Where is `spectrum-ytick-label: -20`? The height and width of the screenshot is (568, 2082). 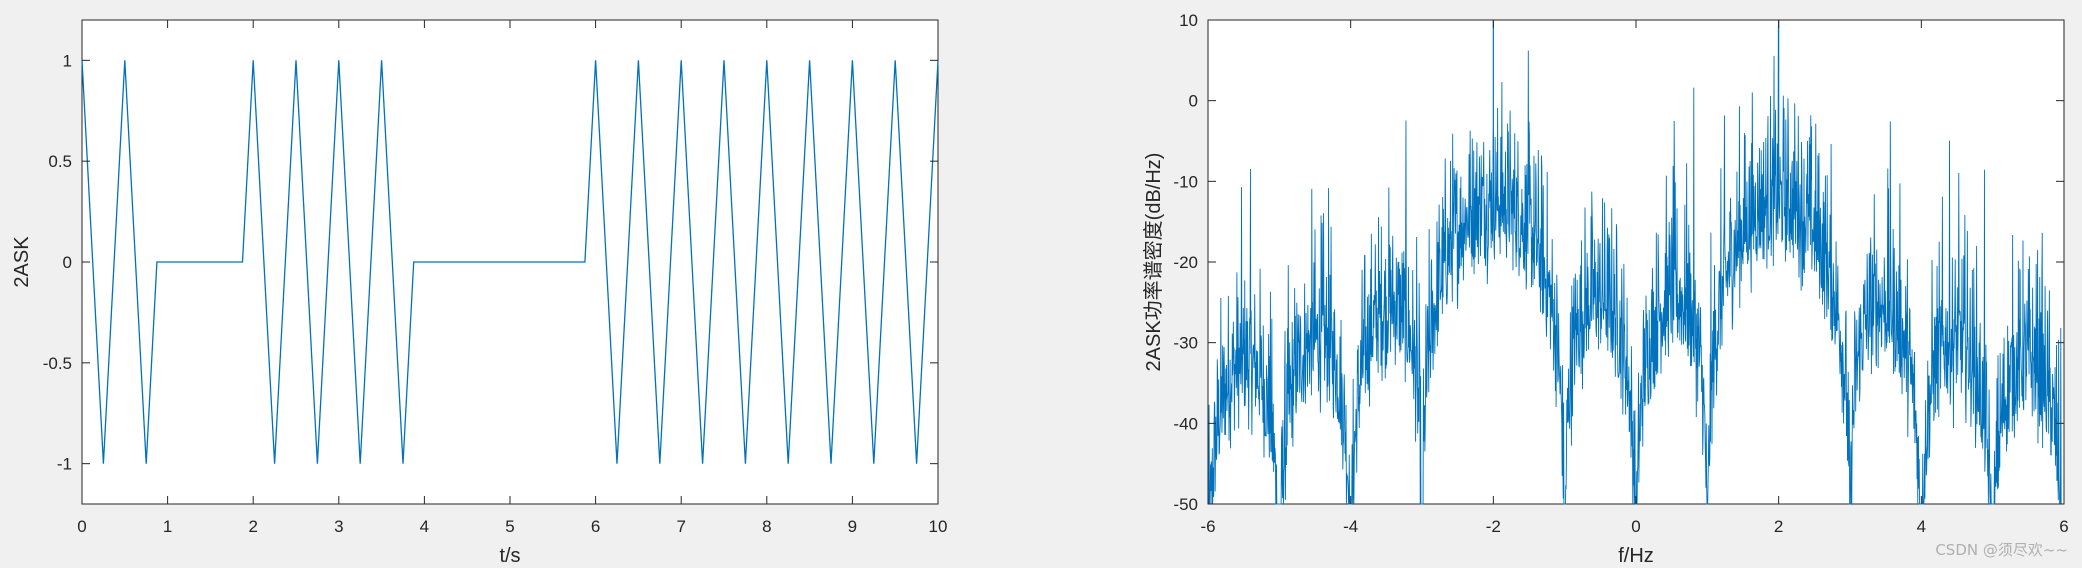 spectrum-ytick-label: -20 is located at coordinates (1185, 262).